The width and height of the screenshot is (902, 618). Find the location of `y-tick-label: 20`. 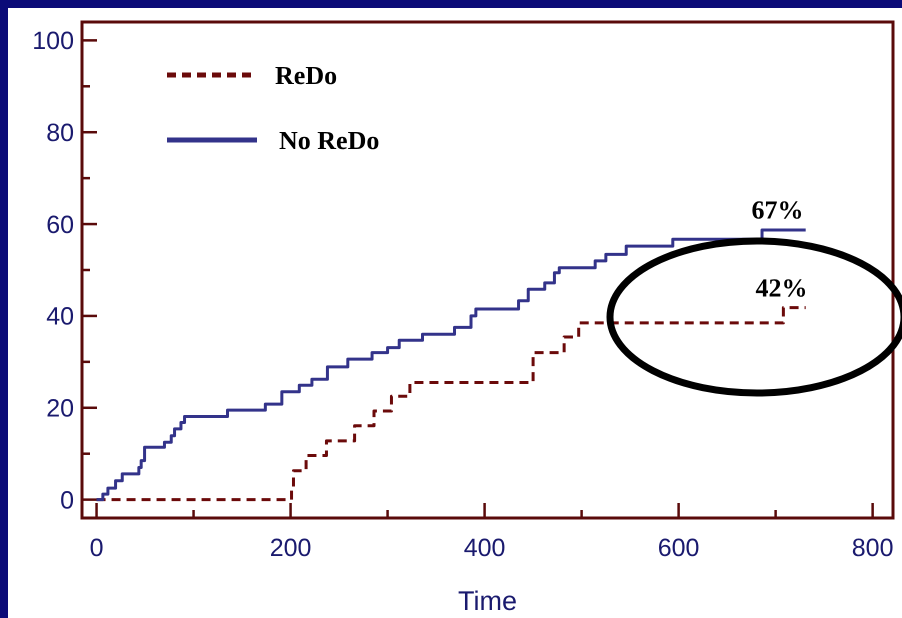

y-tick-label: 20 is located at coordinates (60, 408).